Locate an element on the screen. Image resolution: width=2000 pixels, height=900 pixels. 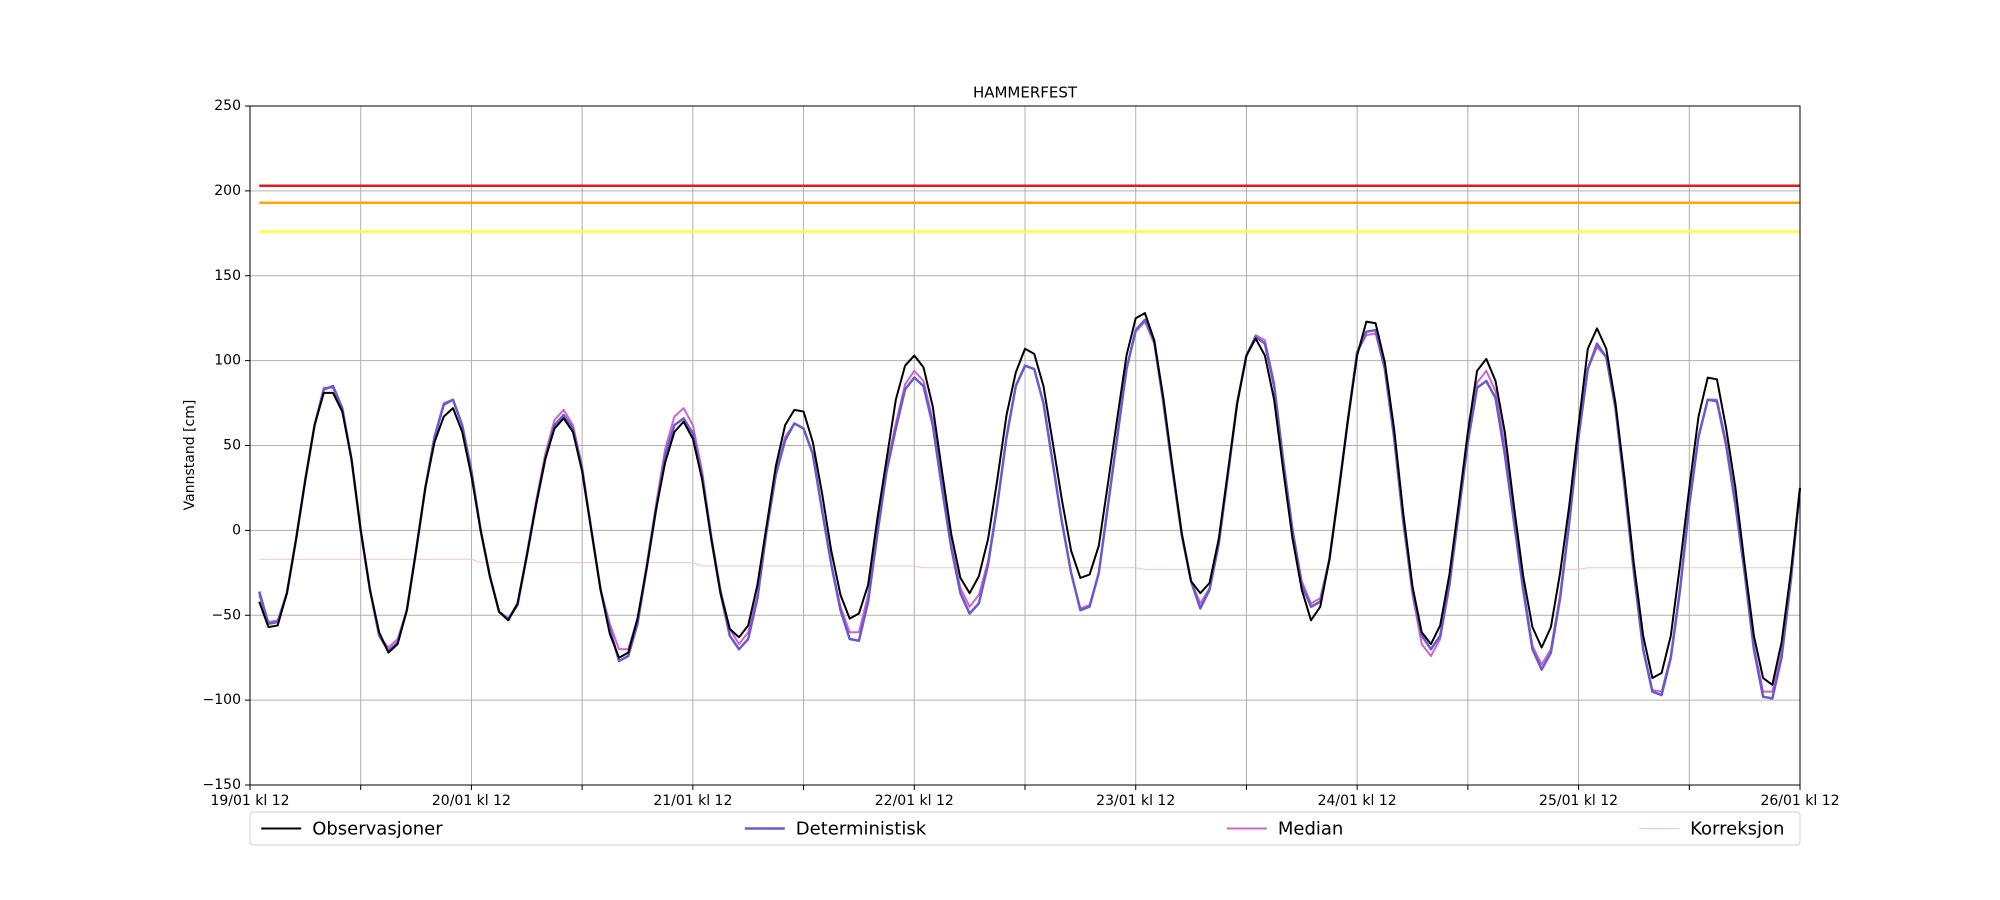
y-axis-label: Vannstand [cm] is located at coordinates (190, 455).